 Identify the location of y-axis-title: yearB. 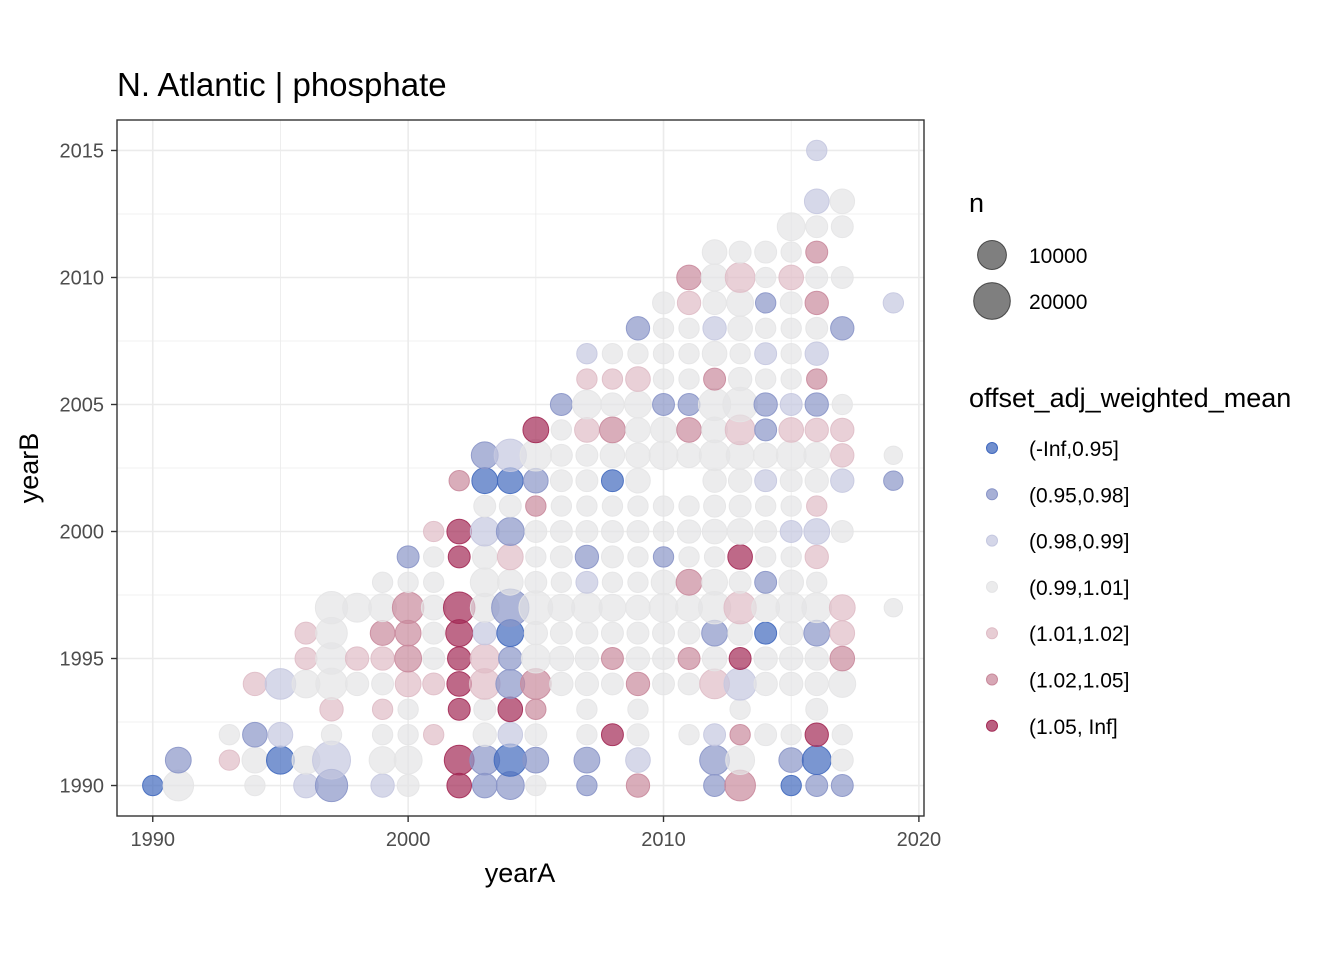
(29, 468).